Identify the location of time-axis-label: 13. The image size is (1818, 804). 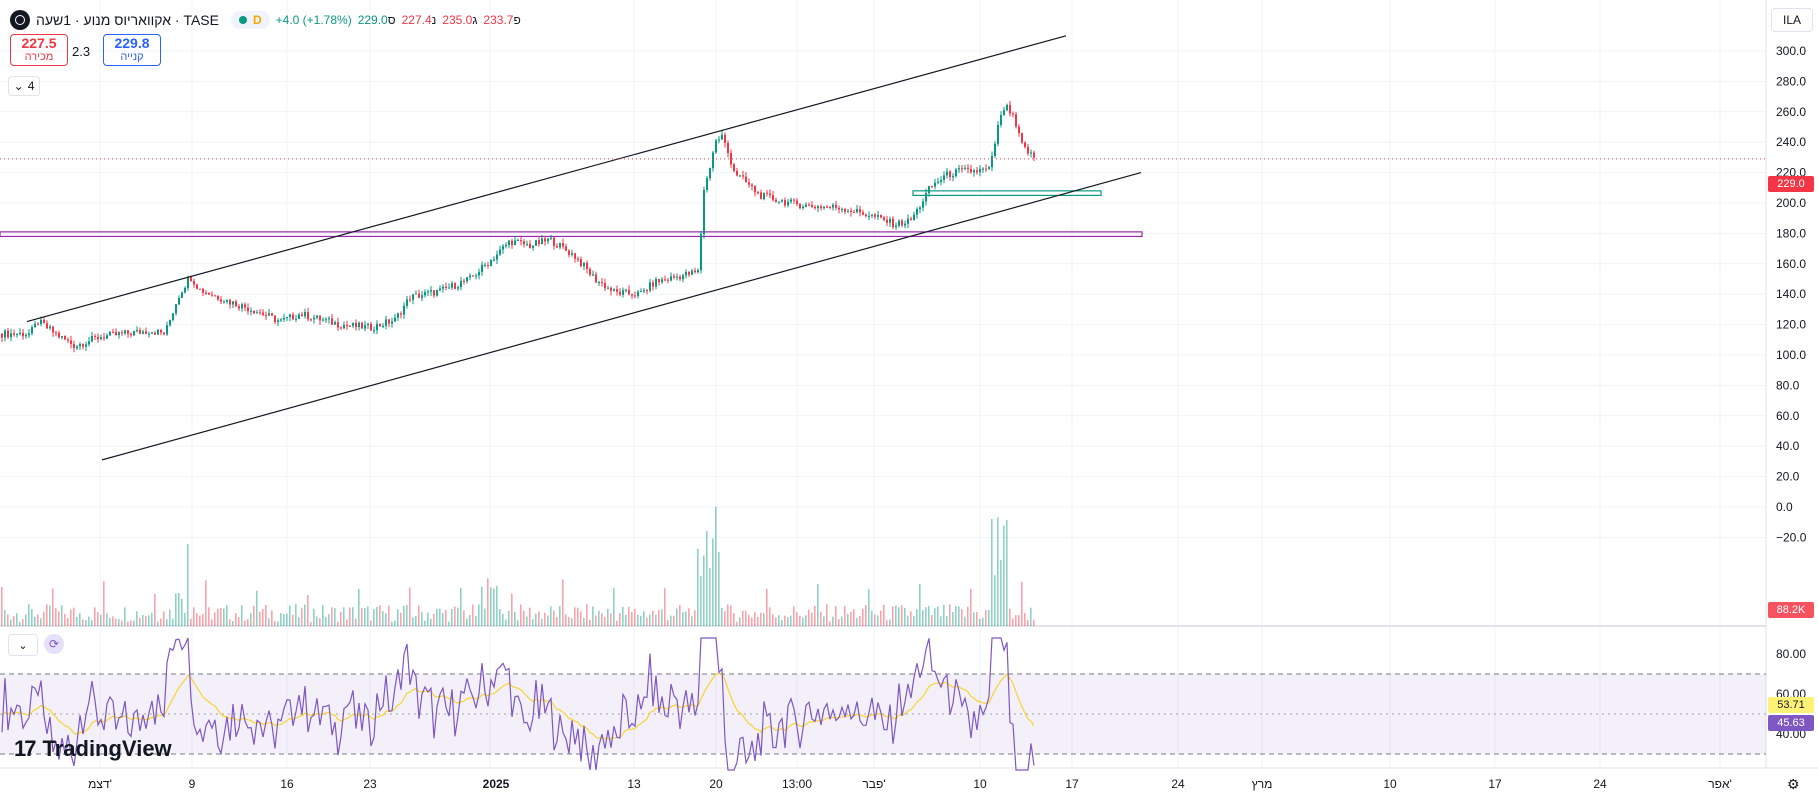
(634, 784).